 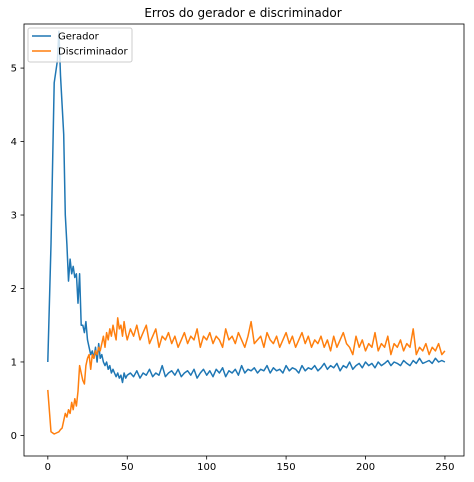 I want to click on y-tick-label: 2, so click(x=14, y=289).